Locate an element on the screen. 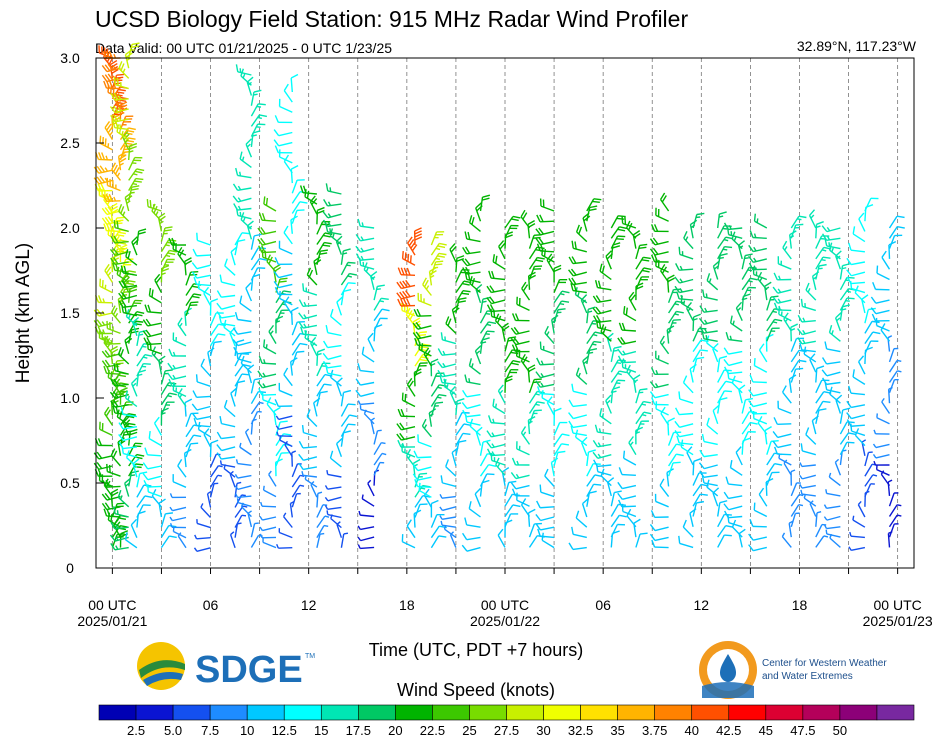 This screenshot has height=747, width=952. colorbar-tick-label: 30 is located at coordinates (543, 730).